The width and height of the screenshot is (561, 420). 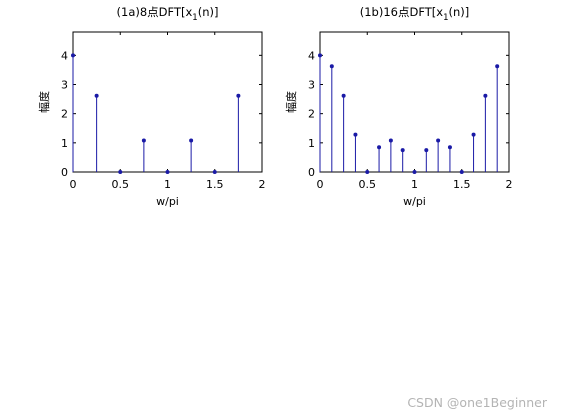 What do you see at coordinates (64, 85) in the screenshot?
I see `chart-1-y-tick-label: 3` at bounding box center [64, 85].